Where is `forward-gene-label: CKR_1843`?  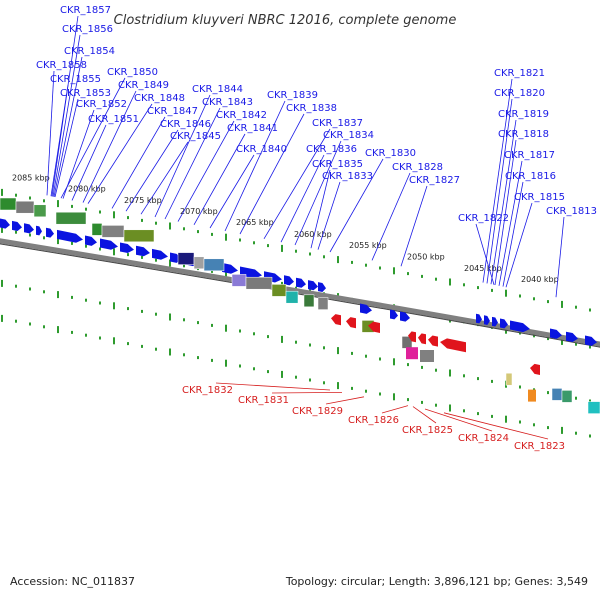 forward-gene-label: CKR_1843 is located at coordinates (227, 102).